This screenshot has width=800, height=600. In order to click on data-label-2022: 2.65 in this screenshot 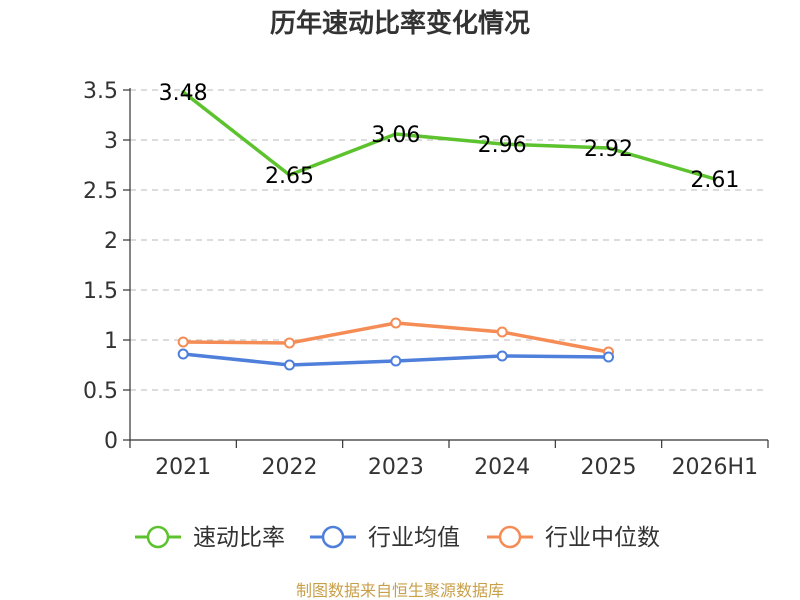, I will do `click(289, 176)`.